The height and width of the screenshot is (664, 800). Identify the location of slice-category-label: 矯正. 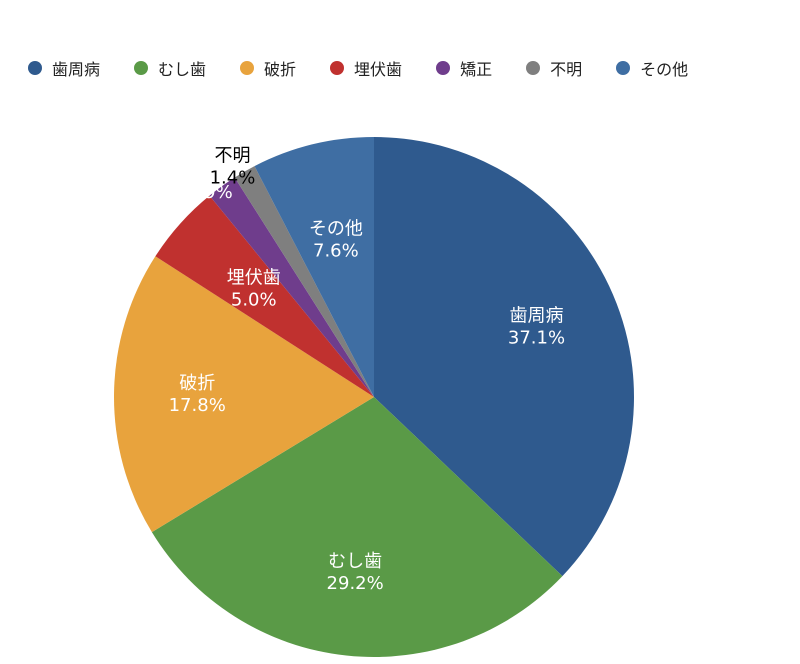
(210, 170).